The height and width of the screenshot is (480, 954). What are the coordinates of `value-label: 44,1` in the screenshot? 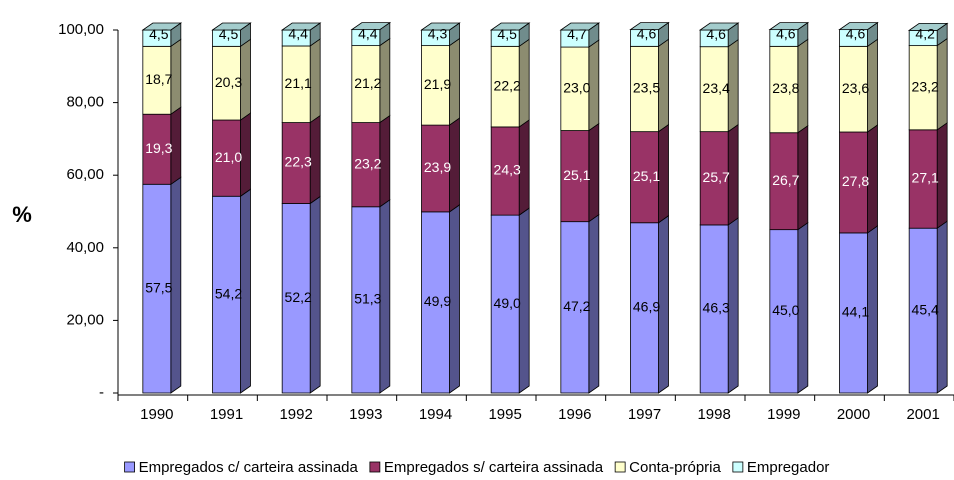 It's located at (855, 312).